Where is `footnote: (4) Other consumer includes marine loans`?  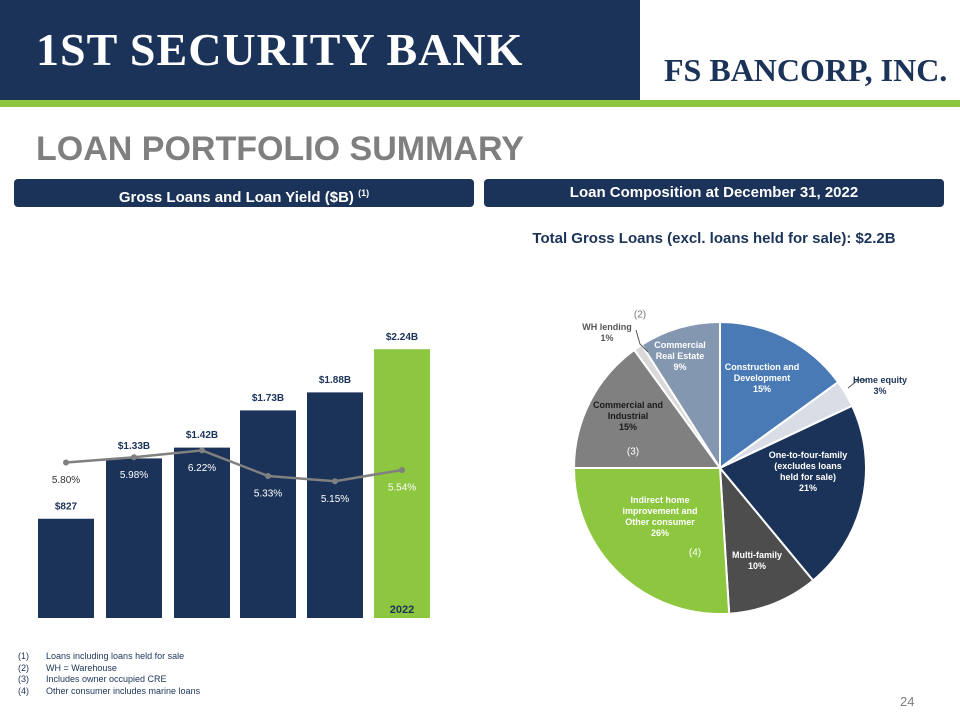 footnote: (4) Other consumer includes marine loans is located at coordinates (109, 691).